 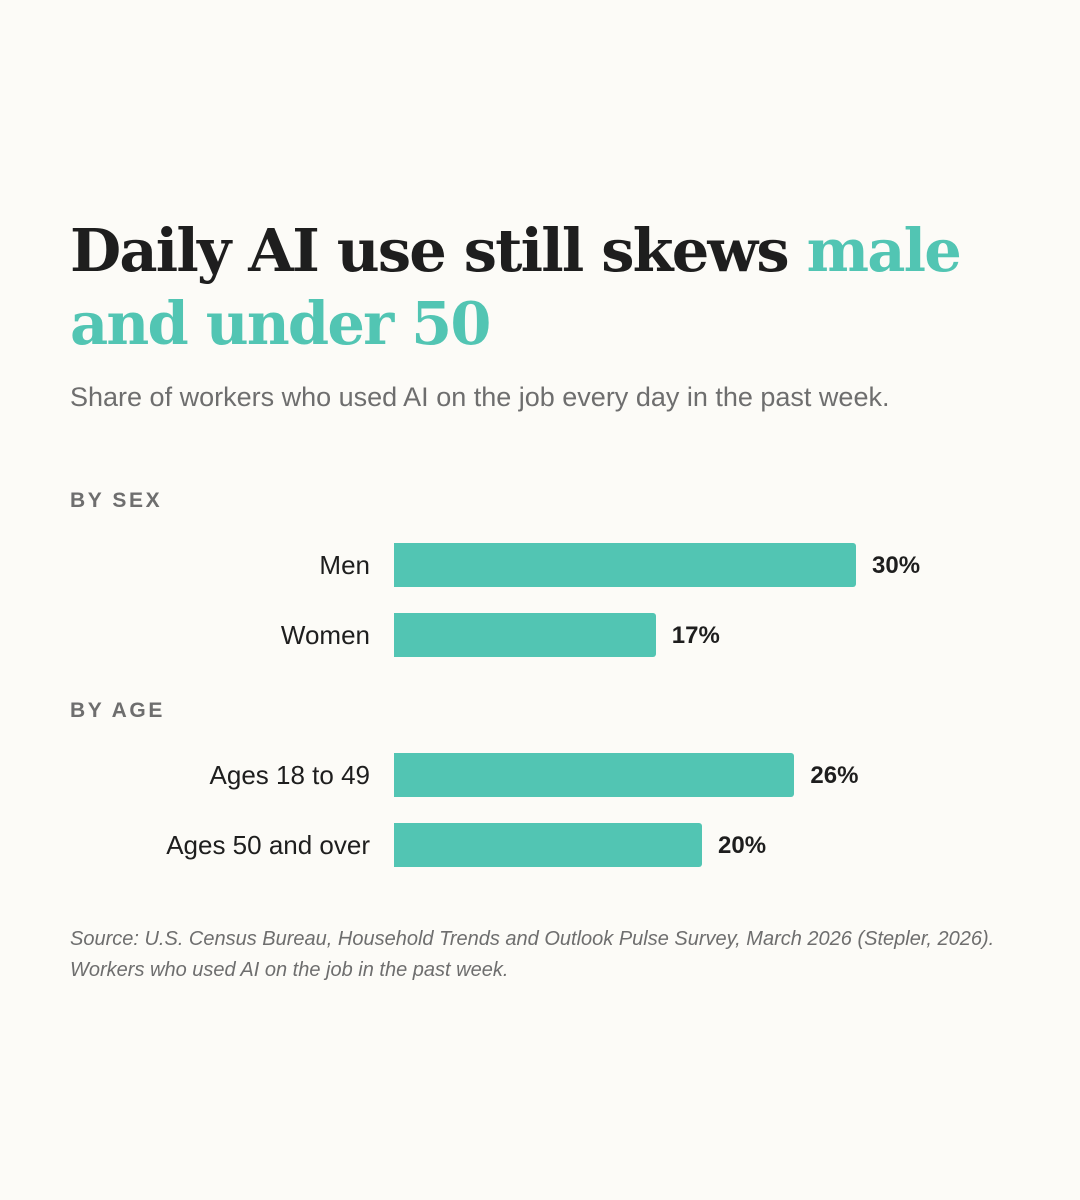 I want to click on category-label: Women, so click(x=325, y=635).